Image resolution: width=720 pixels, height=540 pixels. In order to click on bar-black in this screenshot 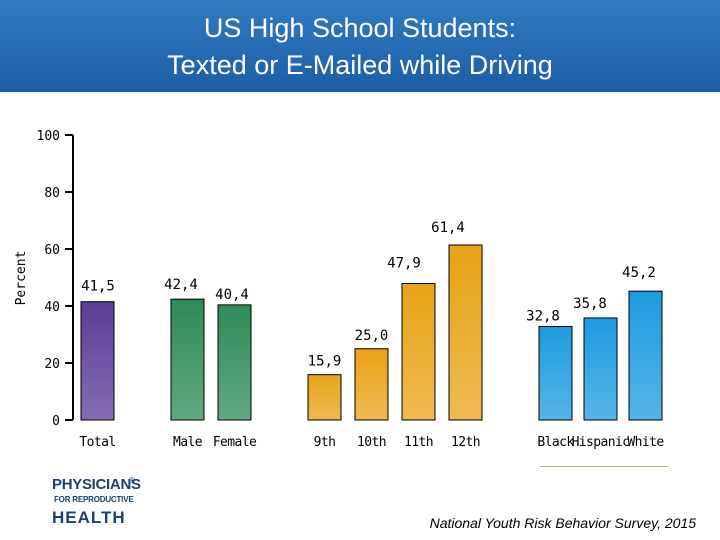, I will do `click(555, 373)`.